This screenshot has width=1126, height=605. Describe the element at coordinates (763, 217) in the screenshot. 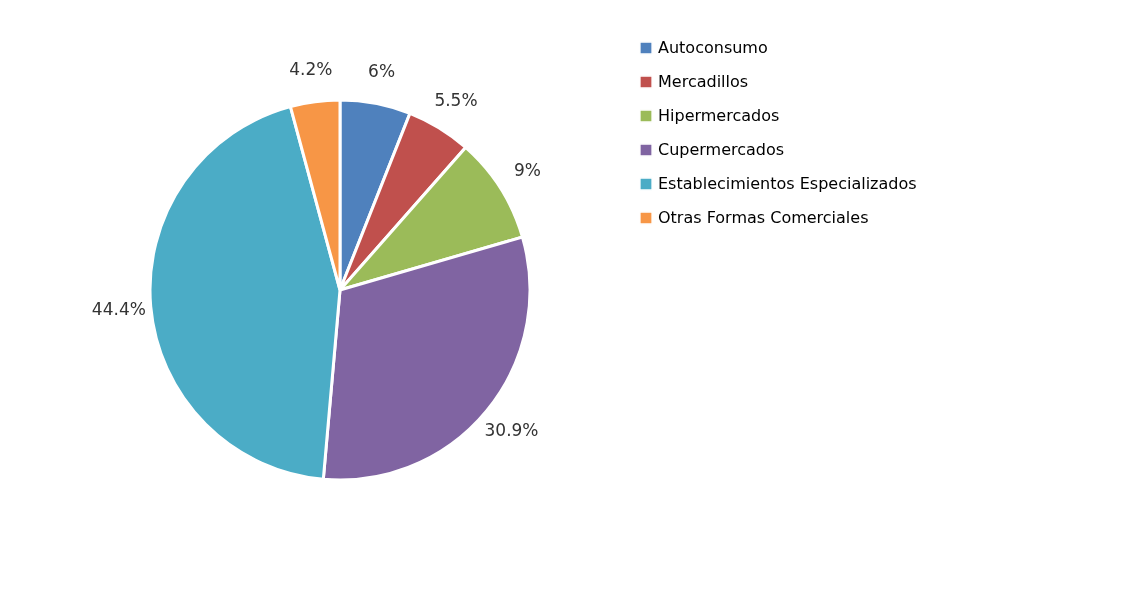

I see `legend-label: Otras Formas Comerciales` at that location.